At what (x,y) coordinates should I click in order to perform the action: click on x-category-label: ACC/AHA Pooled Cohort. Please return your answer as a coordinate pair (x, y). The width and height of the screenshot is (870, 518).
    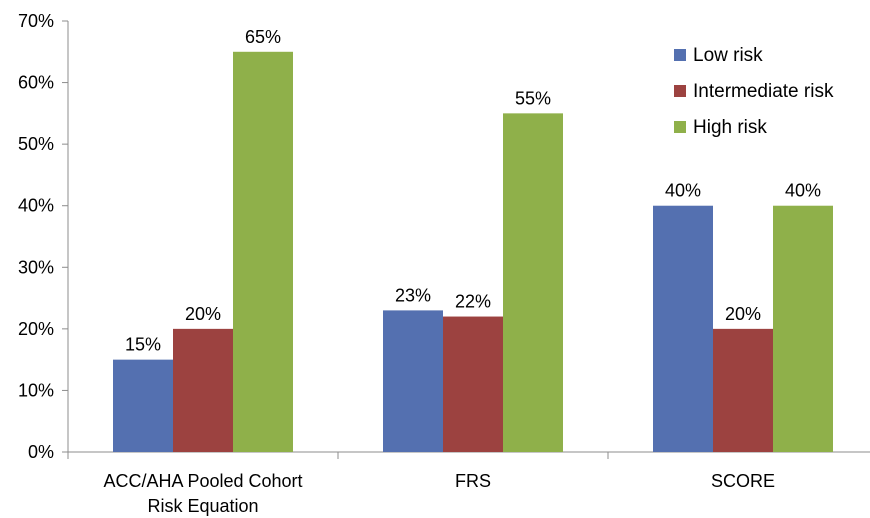
    Looking at the image, I should click on (202, 481).